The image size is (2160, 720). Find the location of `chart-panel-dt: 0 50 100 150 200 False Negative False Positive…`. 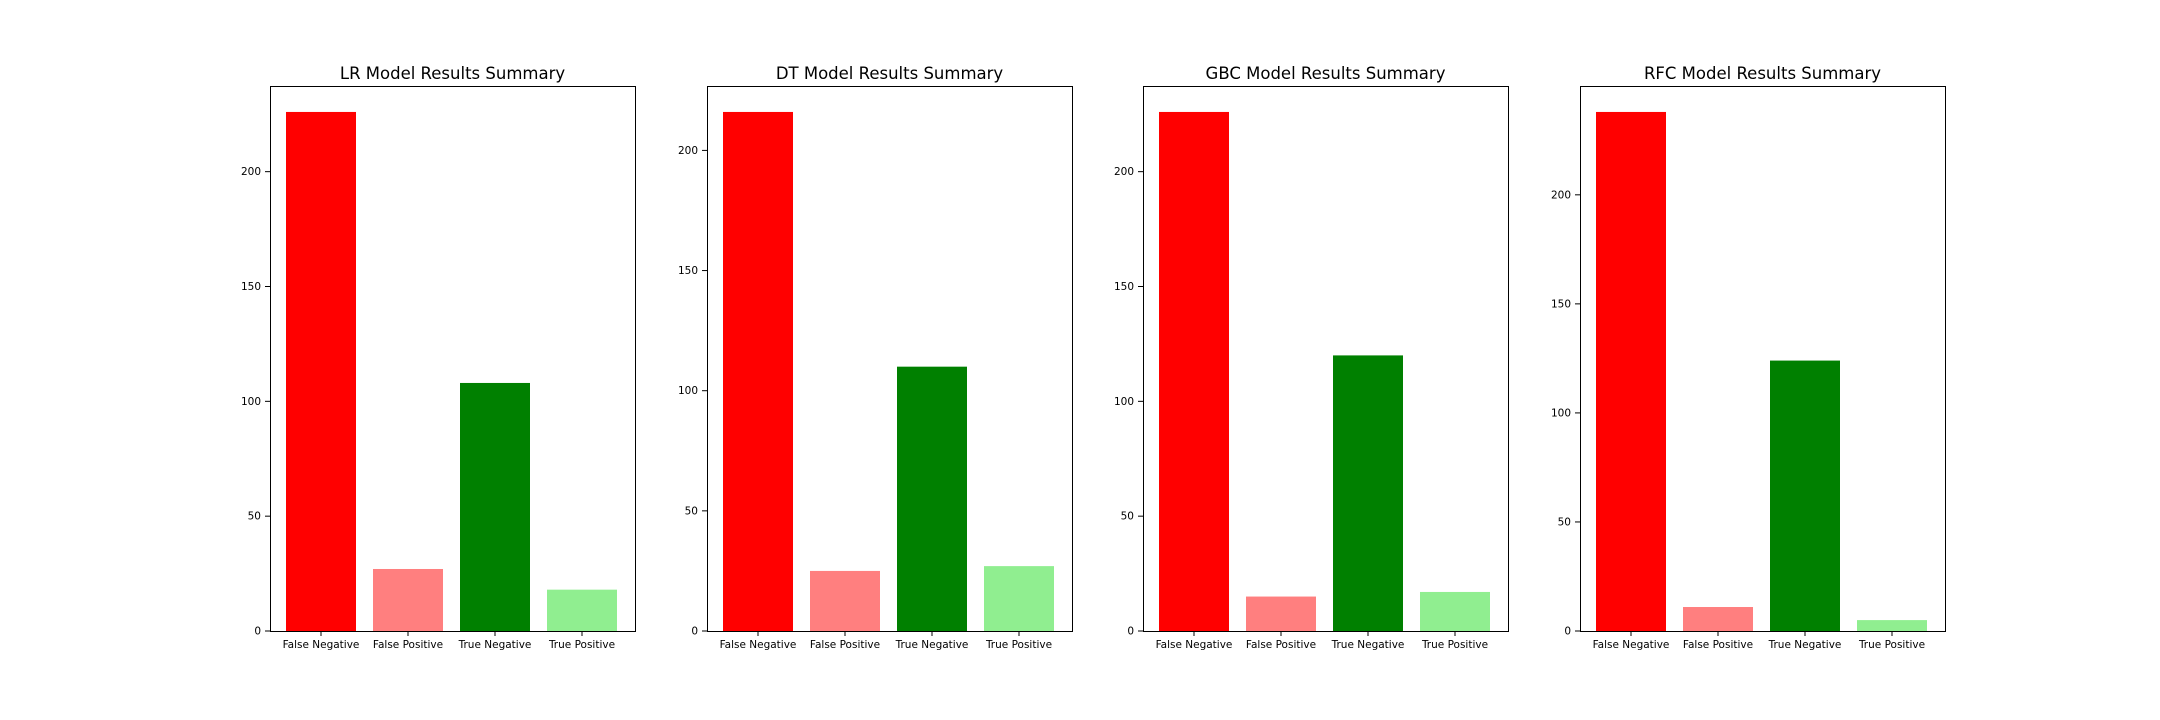

chart-panel-dt: 0 50 100 150 200 False Negative False Positive… is located at coordinates (875, 357).